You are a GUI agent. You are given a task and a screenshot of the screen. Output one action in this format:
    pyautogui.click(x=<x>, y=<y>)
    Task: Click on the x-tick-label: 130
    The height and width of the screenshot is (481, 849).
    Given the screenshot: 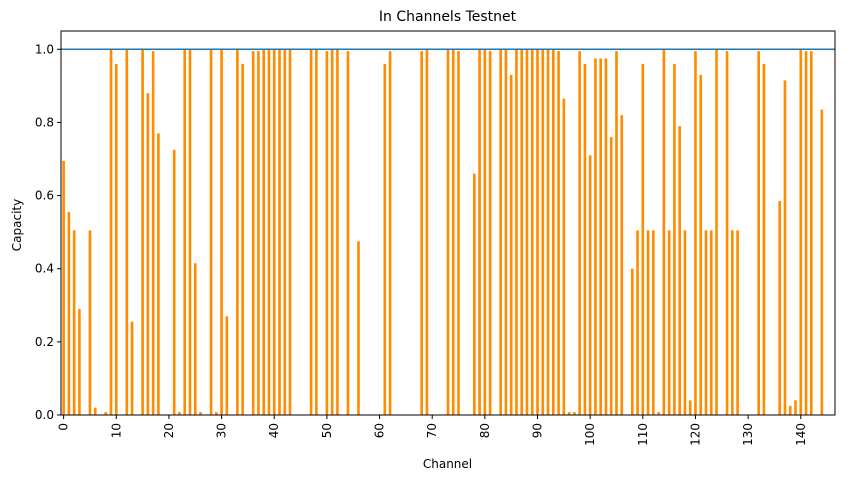 What is the action you would take?
    pyautogui.click(x=748, y=434)
    